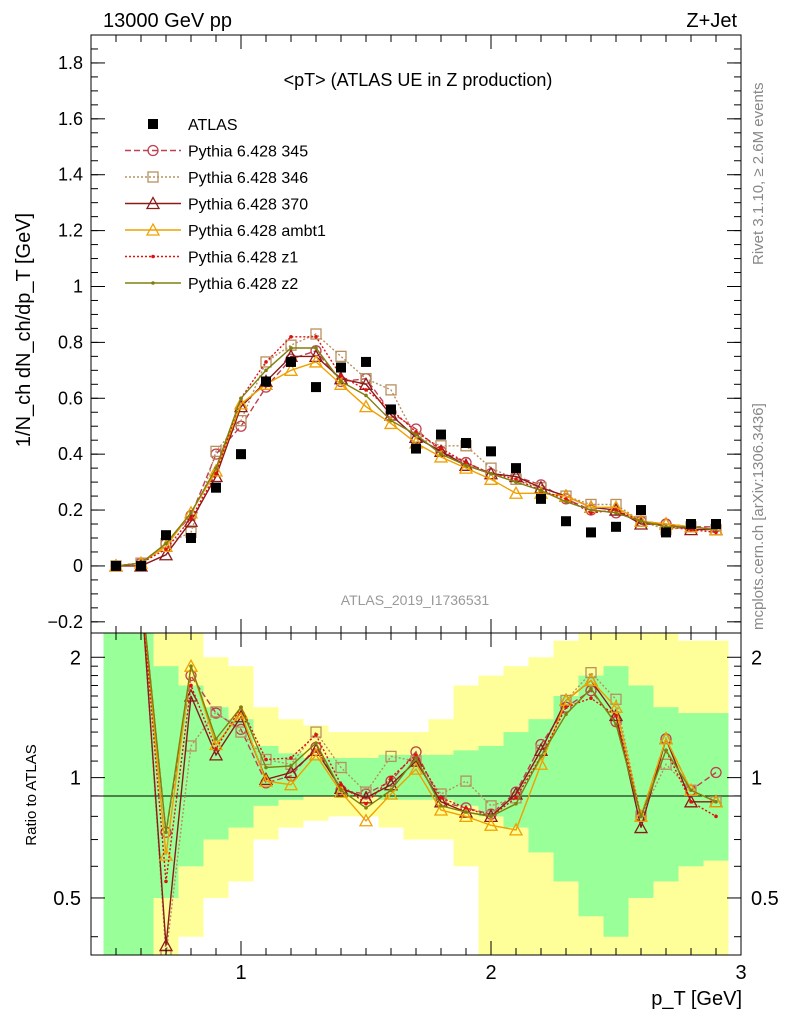 Image resolution: width=786 pixels, height=1024 pixels. I want to click on ratio-ytick-label: 1, so click(75, 779).